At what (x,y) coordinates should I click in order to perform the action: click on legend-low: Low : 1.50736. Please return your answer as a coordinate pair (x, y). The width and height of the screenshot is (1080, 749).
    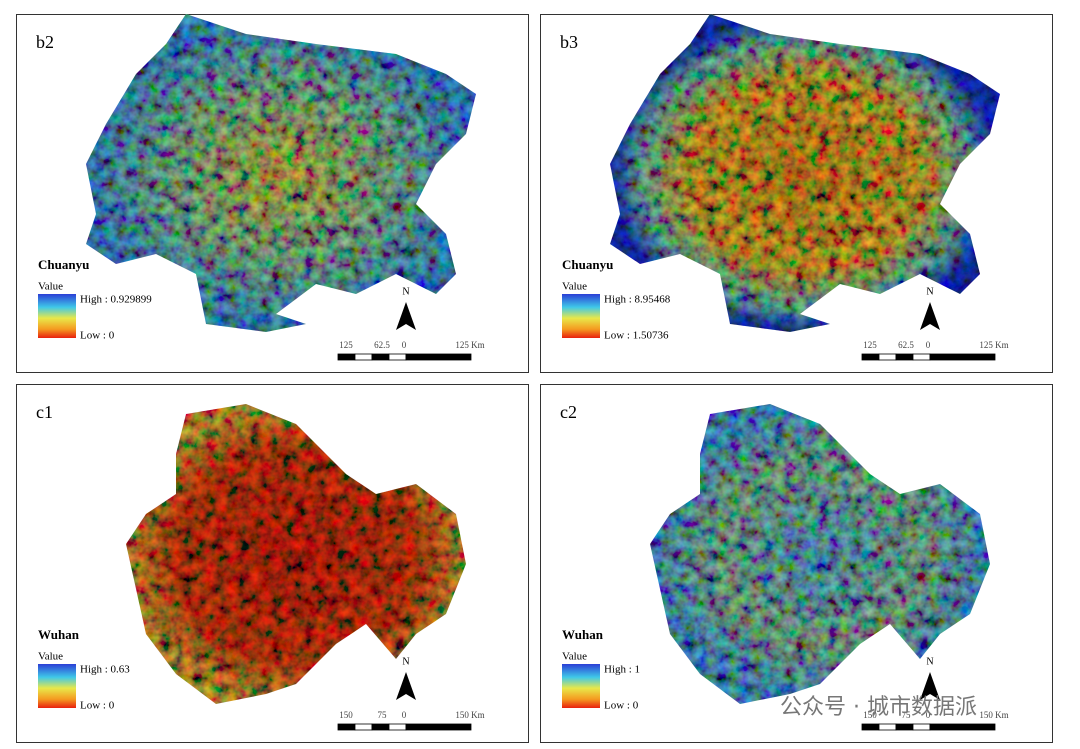
    Looking at the image, I should click on (636, 336).